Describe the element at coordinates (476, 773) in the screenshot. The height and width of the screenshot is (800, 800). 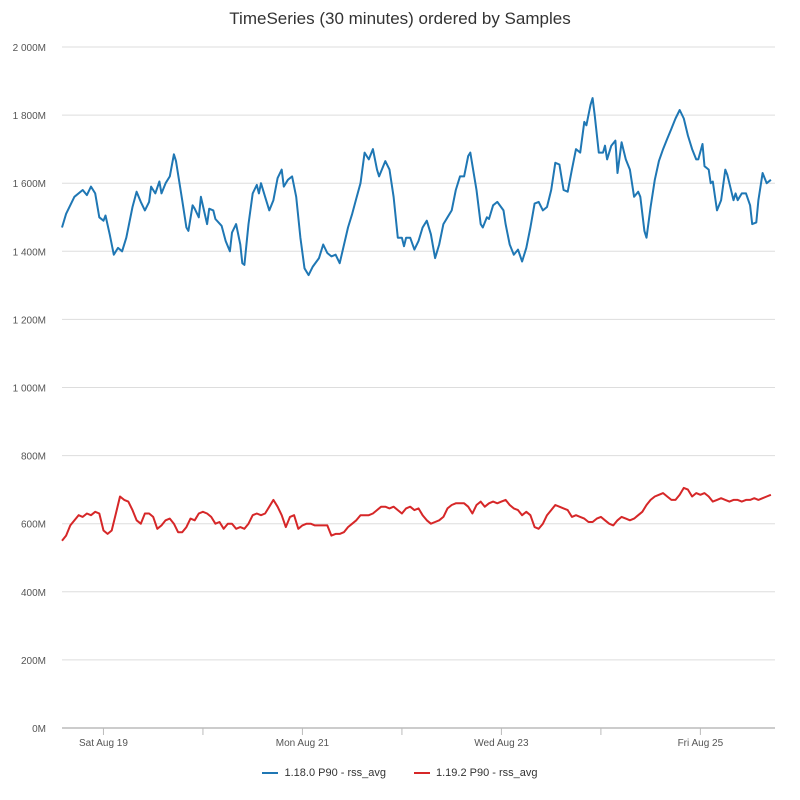
I see `legend-item-series-2: 1.19.2 P90 - rss_avg` at that location.